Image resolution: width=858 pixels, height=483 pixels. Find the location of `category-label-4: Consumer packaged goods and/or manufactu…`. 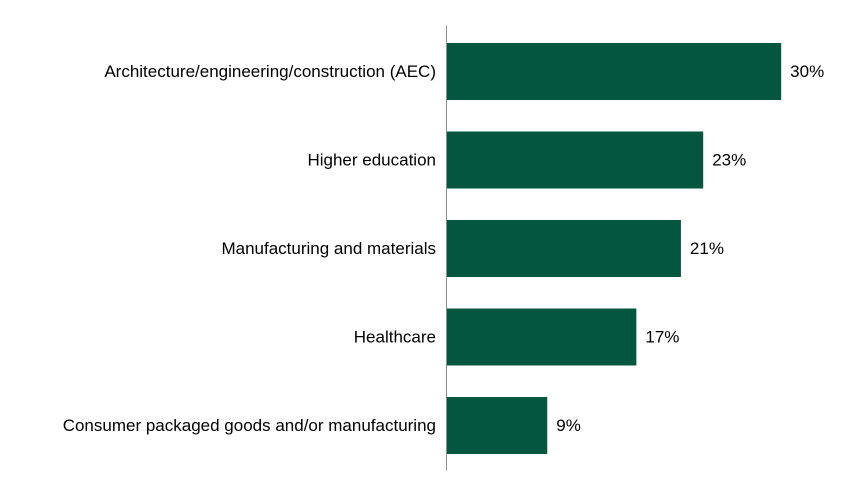

category-label-4: Consumer packaged goods and/or manufactu… is located at coordinates (249, 425).